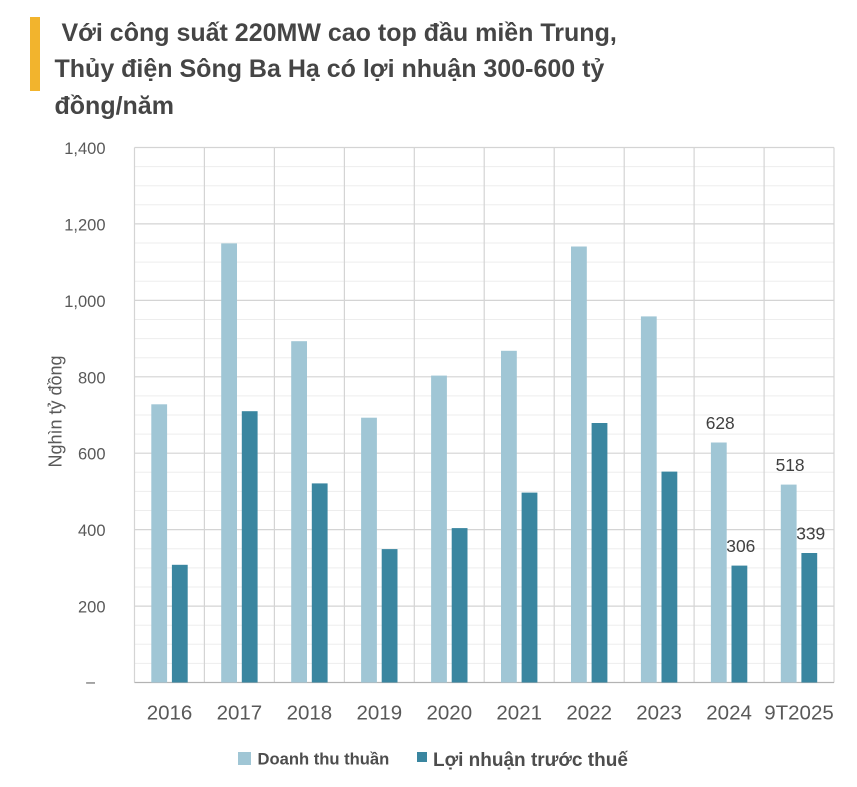 The image size is (857, 787). What do you see at coordinates (56, 411) in the screenshot?
I see `svg-text: Nghìn tỷ đồng` at bounding box center [56, 411].